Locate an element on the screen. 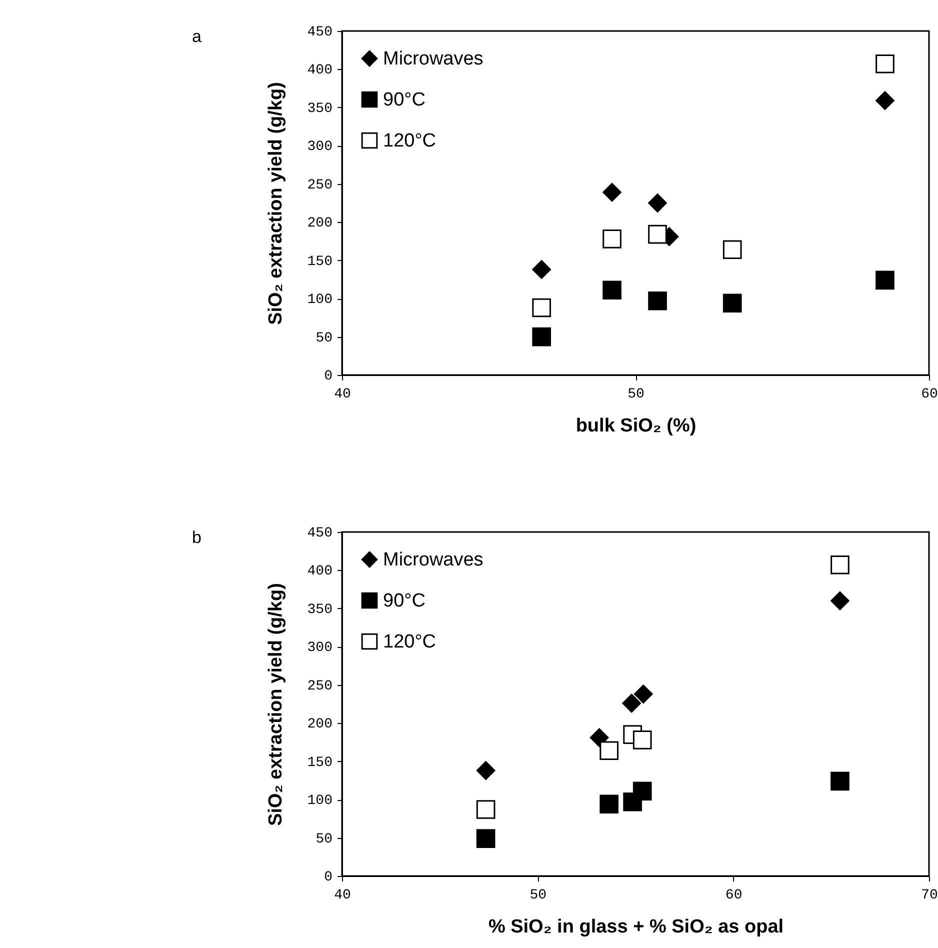 This screenshot has width=938, height=948. text: b is located at coordinates (197, 537).